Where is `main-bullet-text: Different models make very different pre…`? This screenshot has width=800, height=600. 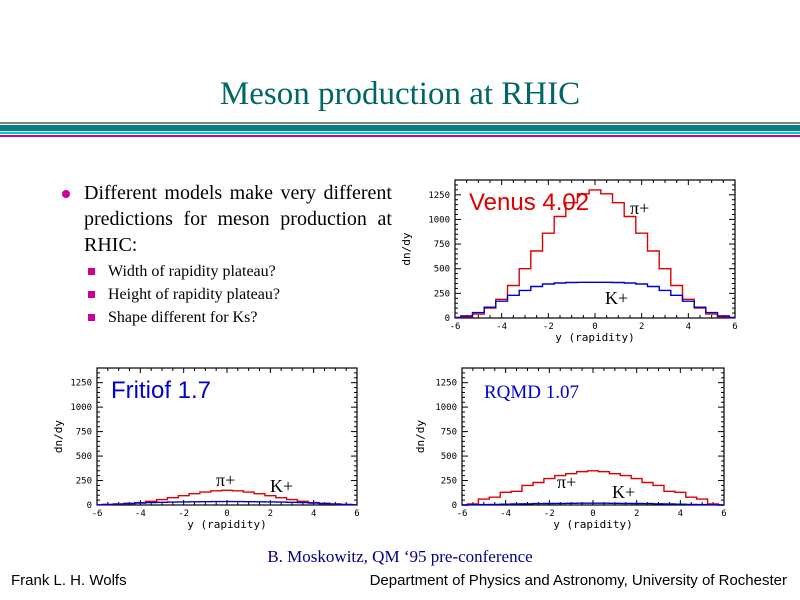 main-bullet-text: Different models make very different pre… is located at coordinates (238, 219).